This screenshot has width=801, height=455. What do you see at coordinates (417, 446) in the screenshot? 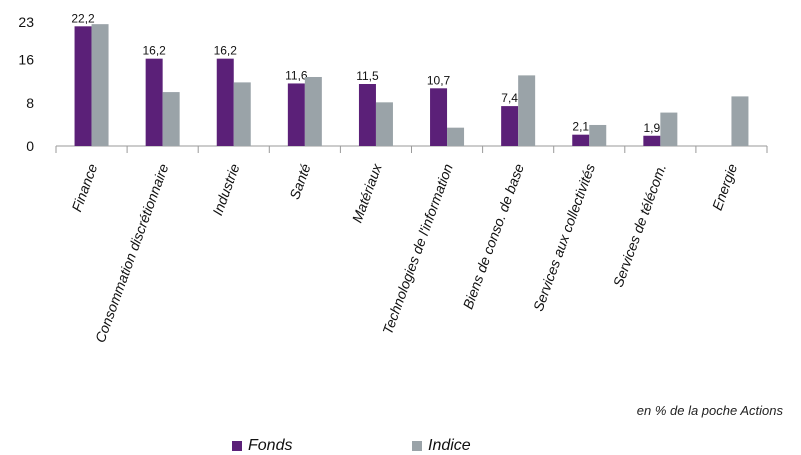
I see `legend-swatch-indice` at bounding box center [417, 446].